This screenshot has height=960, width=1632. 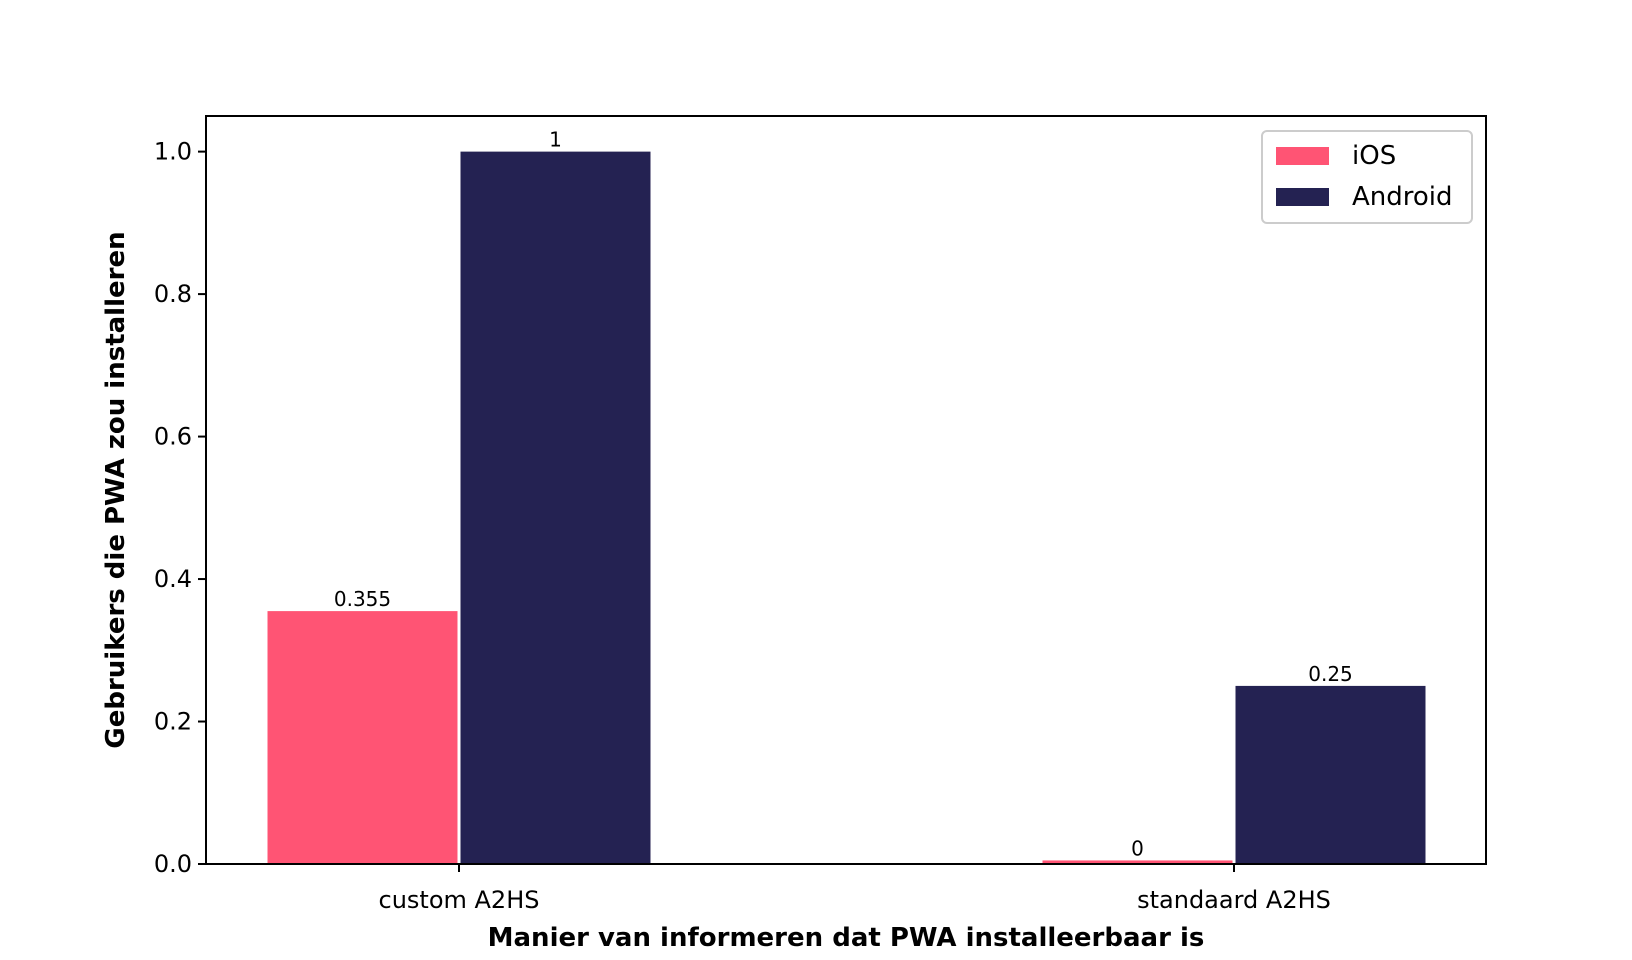 I want to click on y-axis-label: Gebruikers die PWA zou installeren, so click(x=116, y=489).